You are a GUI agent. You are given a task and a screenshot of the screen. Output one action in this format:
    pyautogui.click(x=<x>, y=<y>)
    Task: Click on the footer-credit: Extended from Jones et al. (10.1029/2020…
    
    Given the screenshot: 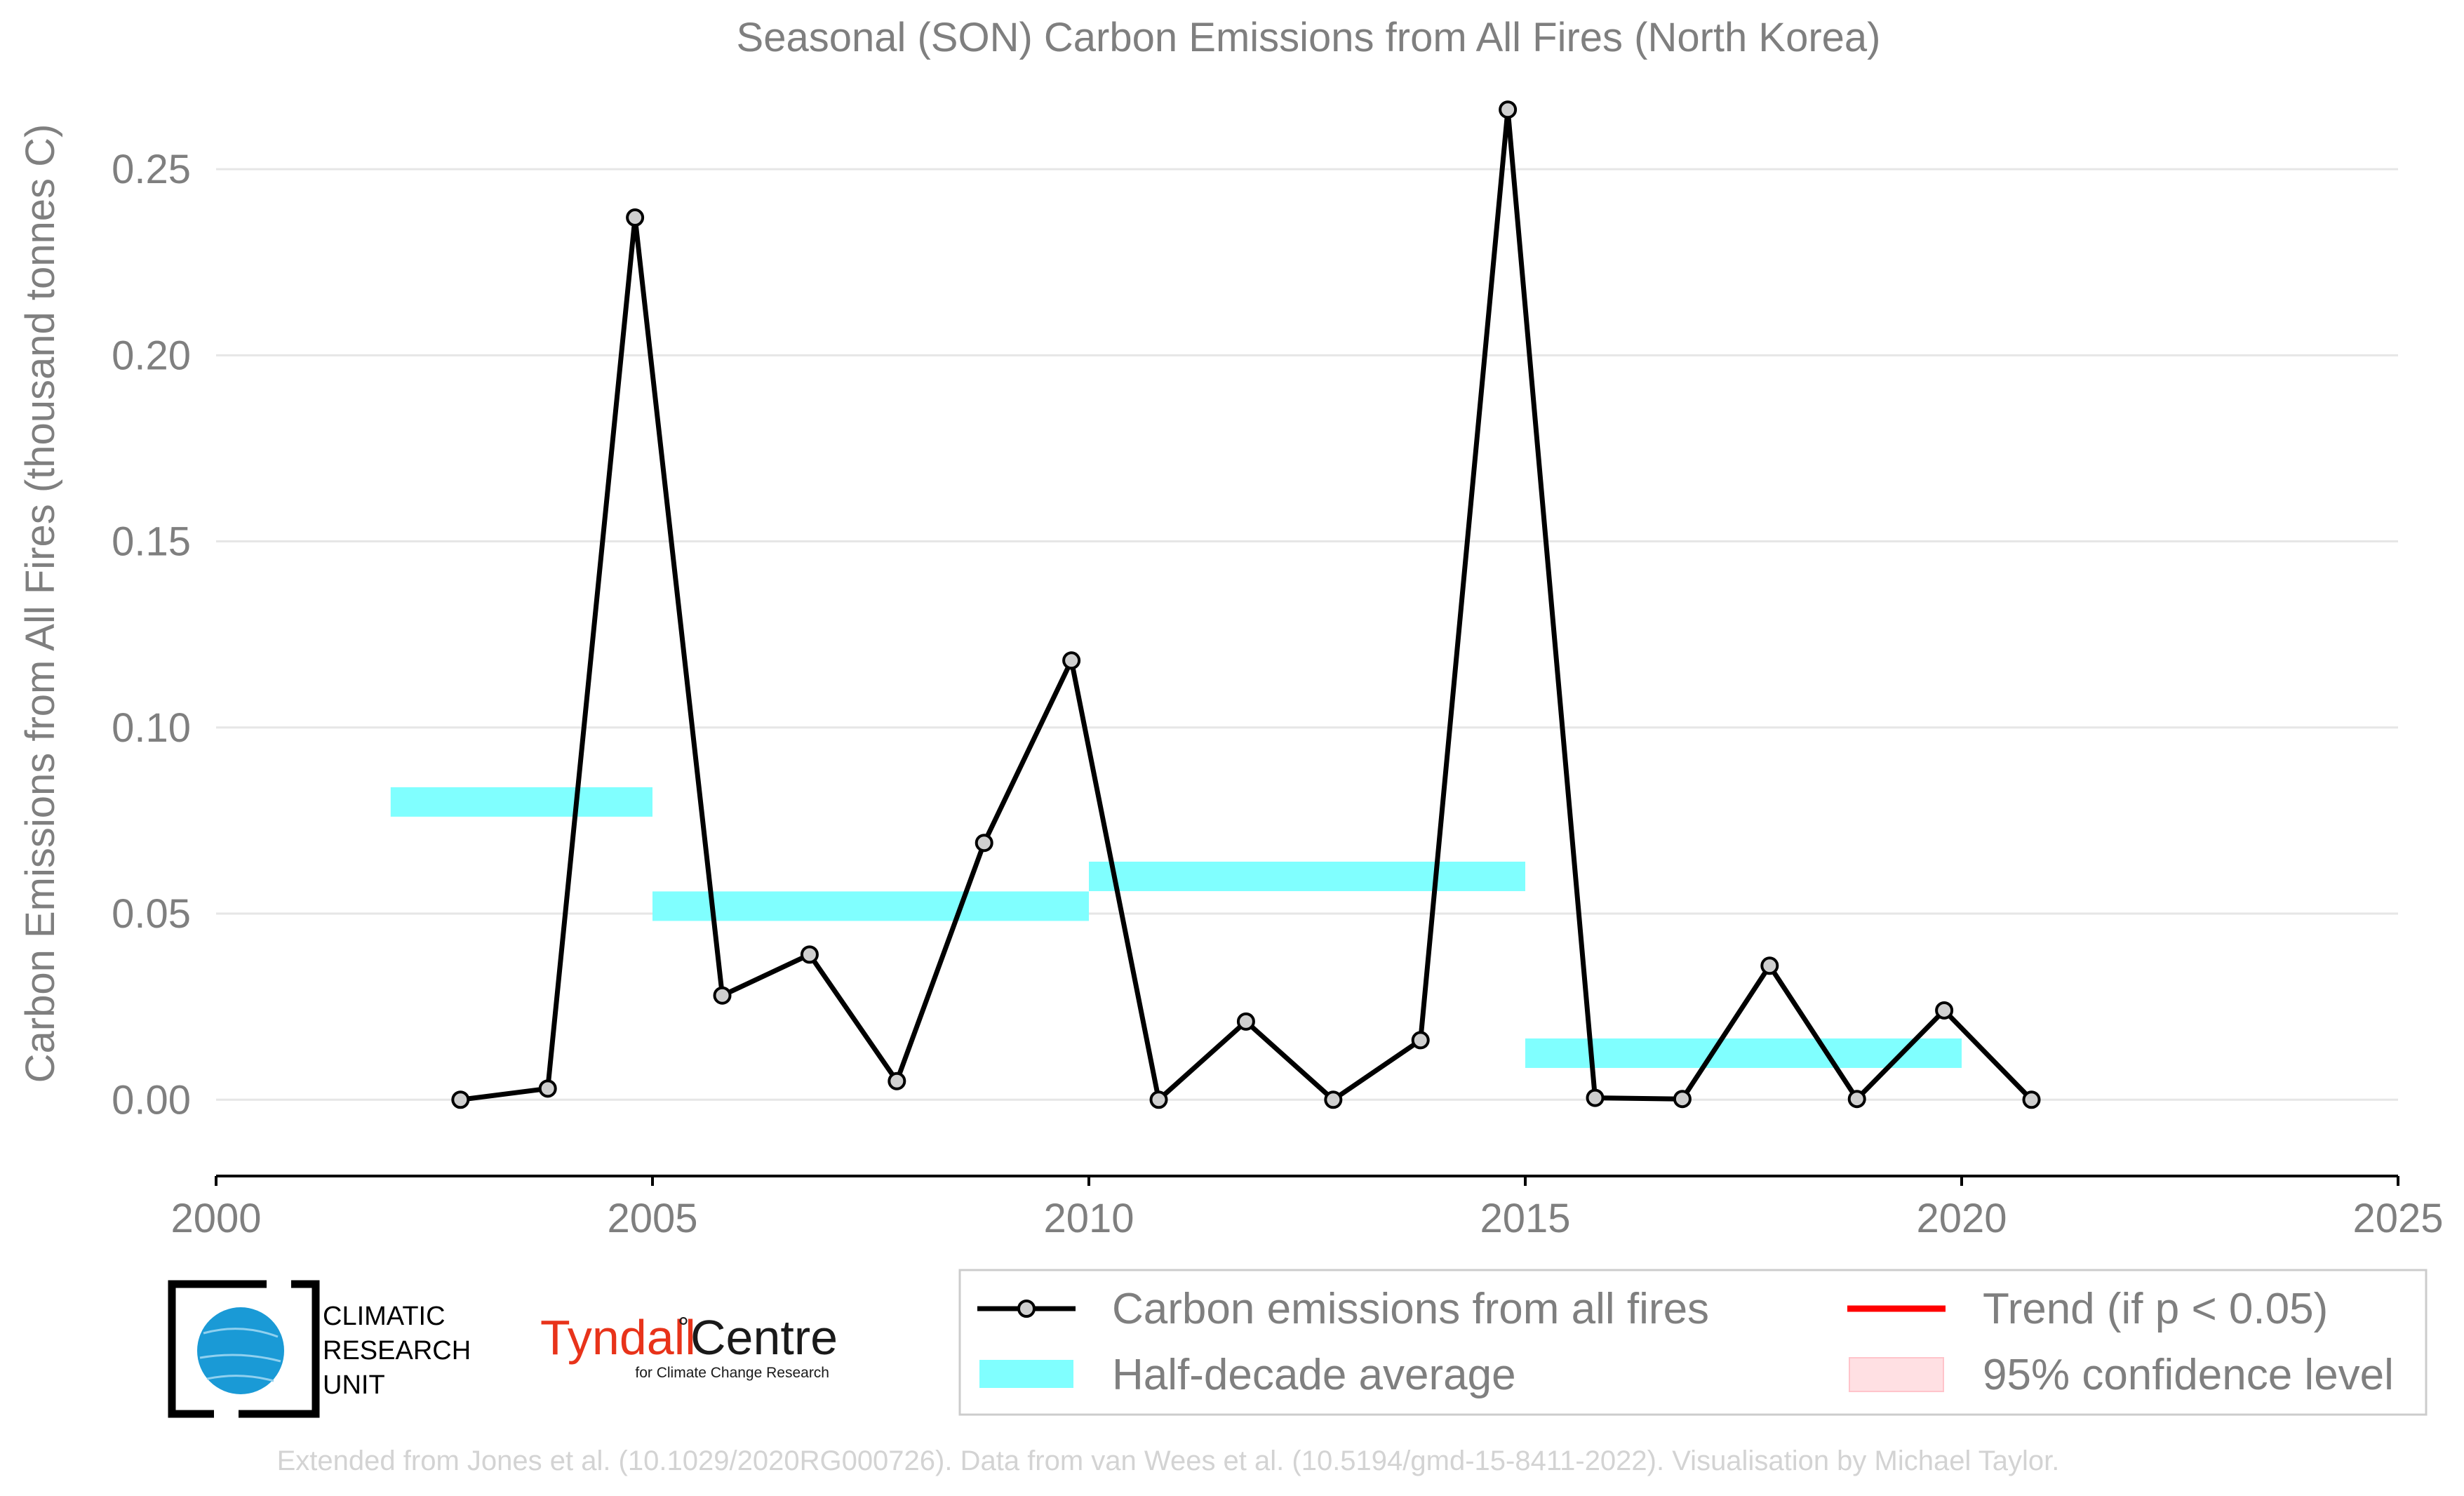 What is the action you would take?
    pyautogui.click(x=1168, y=1460)
    